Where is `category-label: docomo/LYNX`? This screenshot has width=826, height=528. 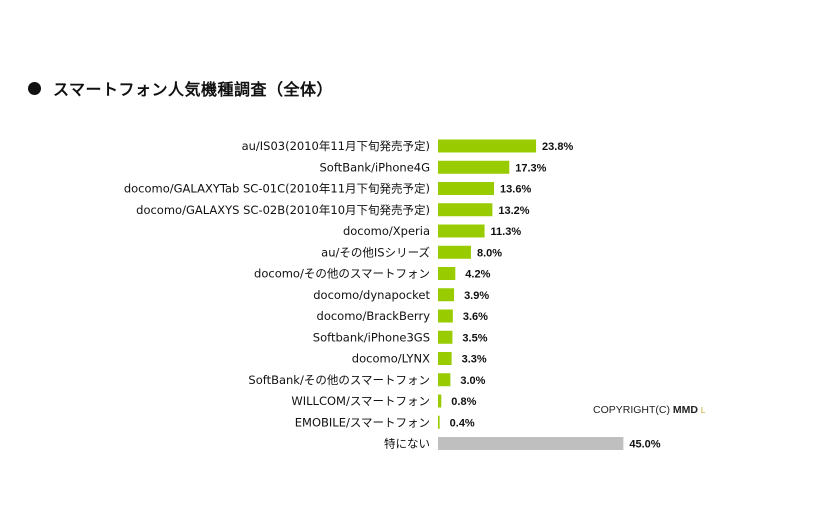 category-label: docomo/LYNX is located at coordinates (391, 359).